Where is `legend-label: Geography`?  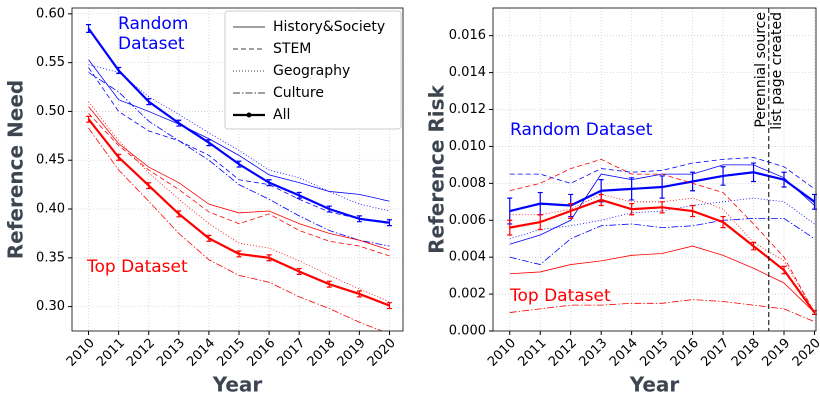
legend-label: Geography is located at coordinates (311, 71).